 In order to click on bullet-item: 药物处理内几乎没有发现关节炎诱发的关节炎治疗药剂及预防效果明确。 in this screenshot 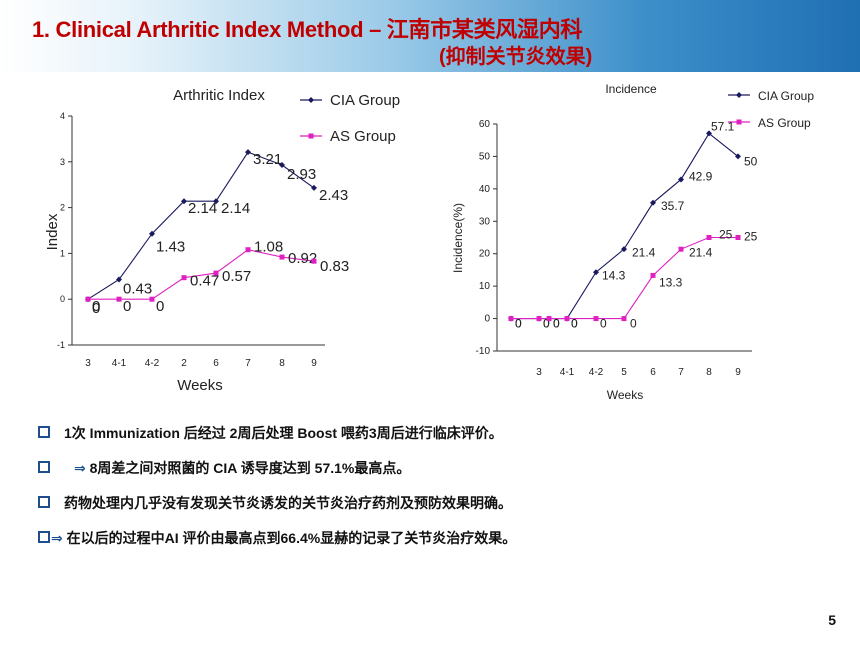, I will do `click(438, 510)`.